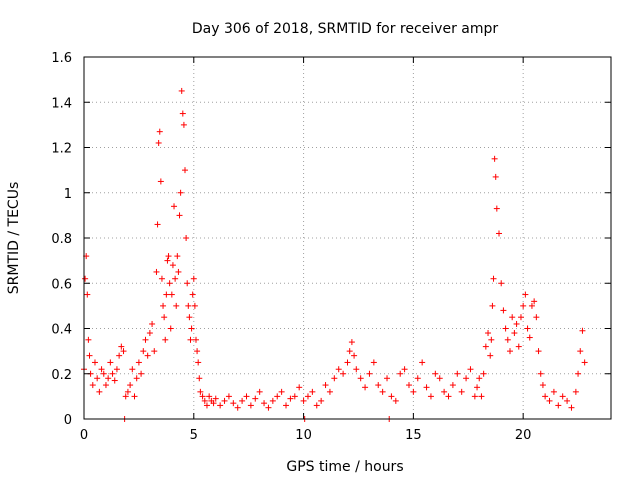 Image resolution: width=640 pixels, height=480 pixels. Describe the element at coordinates (68, 420) in the screenshot. I see `y-tick-label: 0` at that location.